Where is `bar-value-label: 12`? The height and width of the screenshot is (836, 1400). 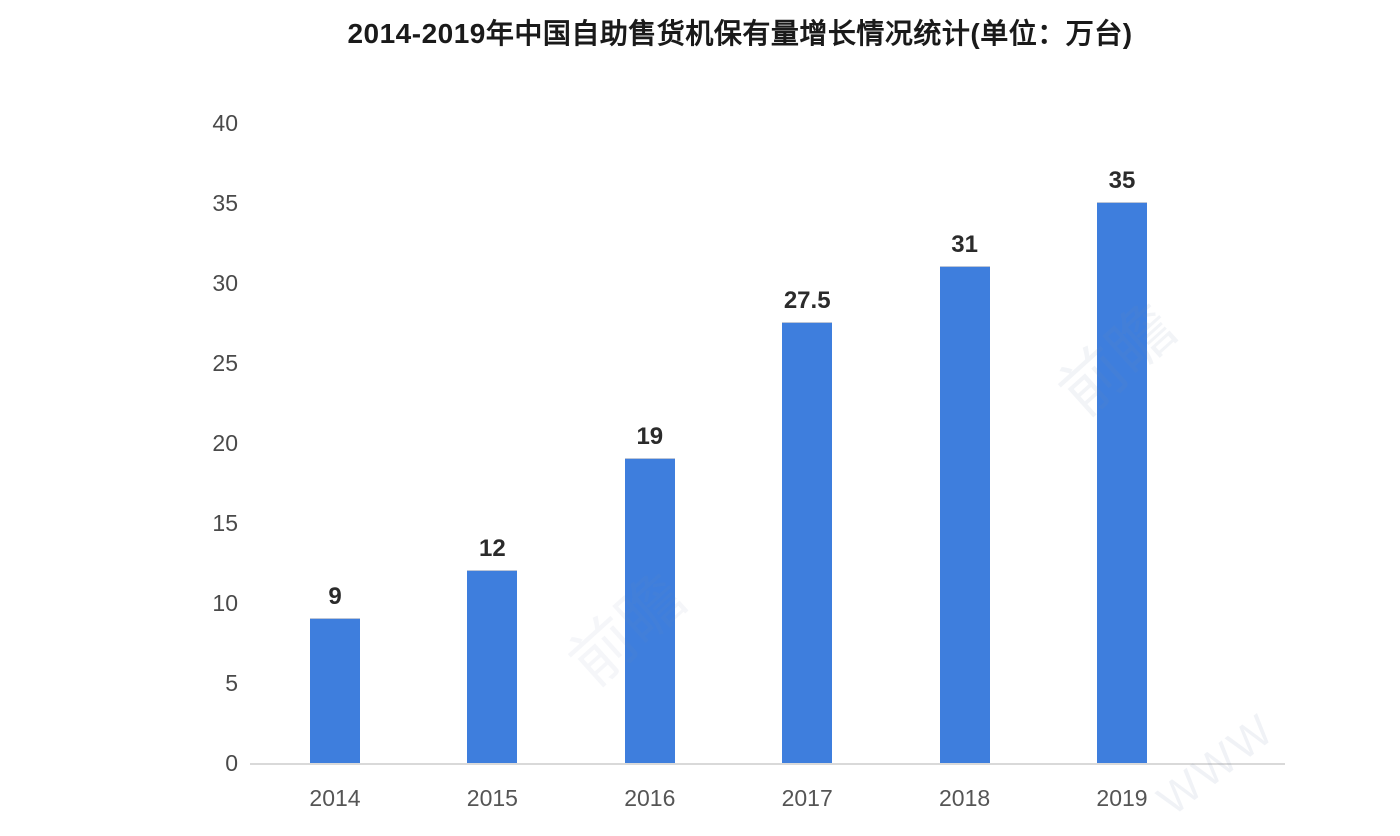 bar-value-label: 12 is located at coordinates (492, 548).